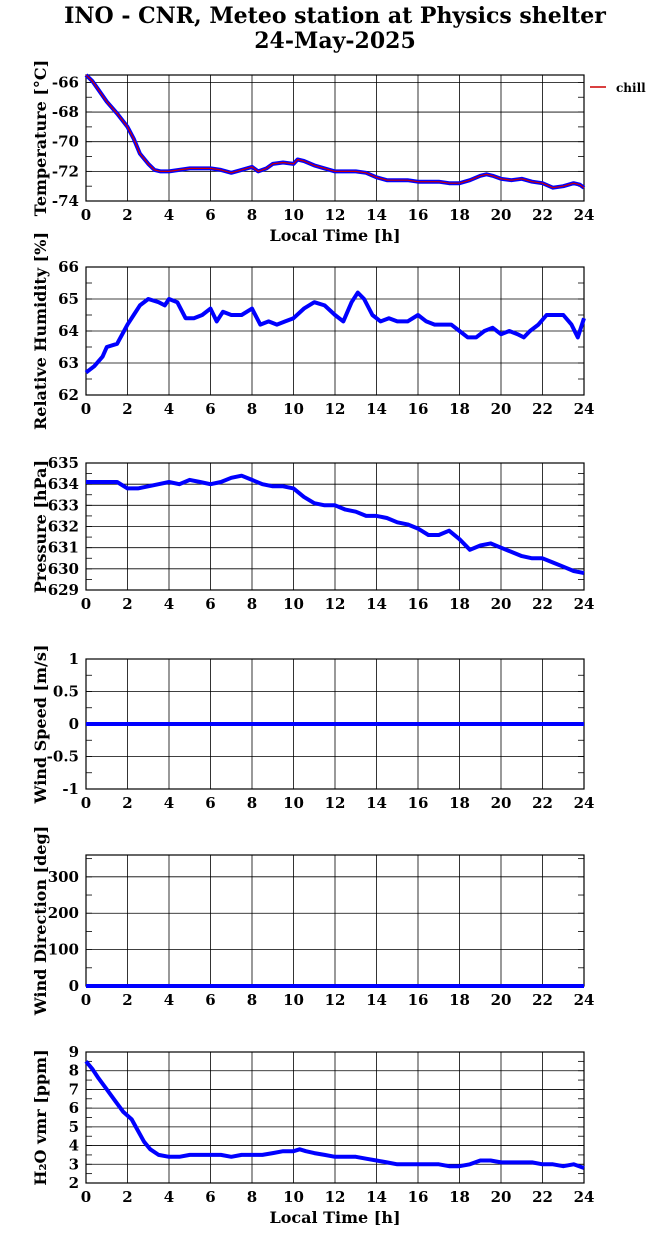  What do you see at coordinates (63, 913) in the screenshot?
I see `y-tick-label: 200` at bounding box center [63, 913].